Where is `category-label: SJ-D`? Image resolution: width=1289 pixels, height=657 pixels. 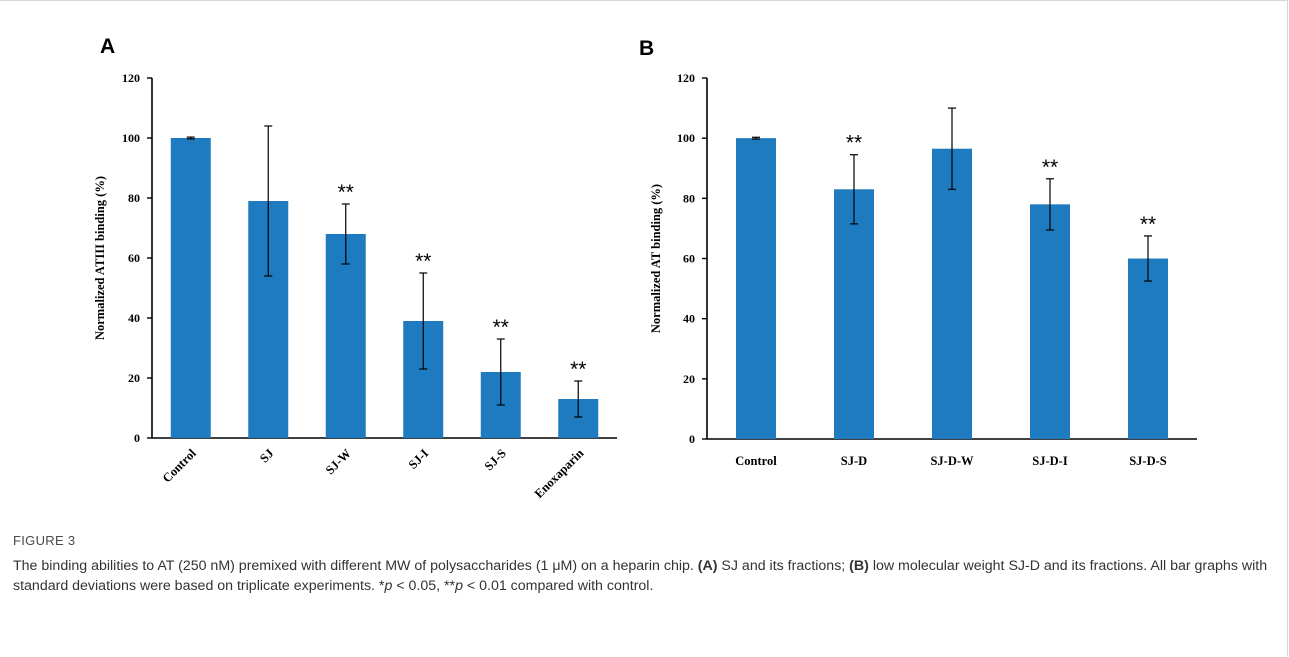
category-label: SJ-D is located at coordinates (854, 461).